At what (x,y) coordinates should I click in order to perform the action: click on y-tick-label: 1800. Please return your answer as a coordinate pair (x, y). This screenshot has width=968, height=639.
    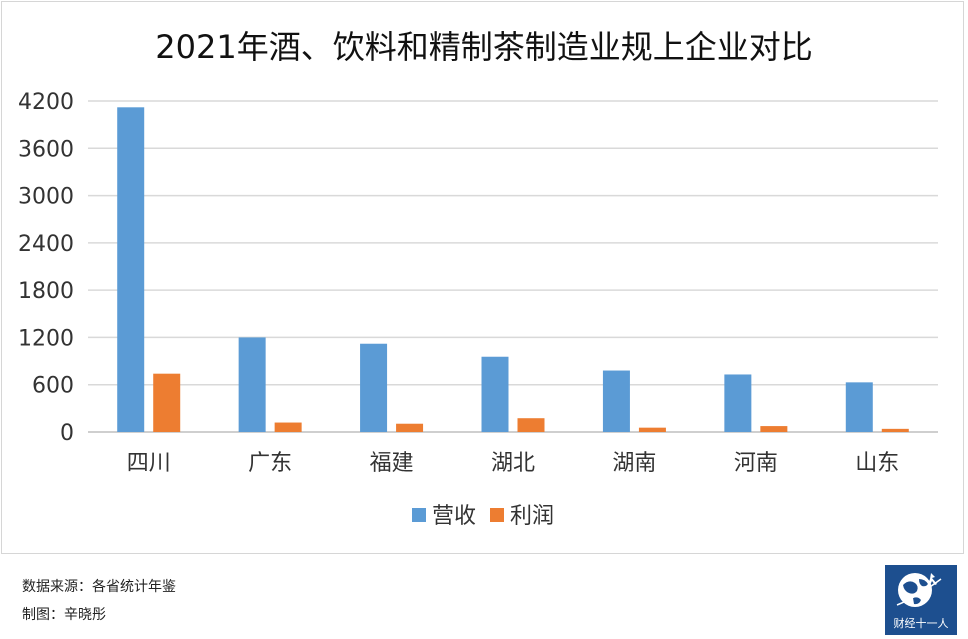
    Looking at the image, I should click on (46, 291).